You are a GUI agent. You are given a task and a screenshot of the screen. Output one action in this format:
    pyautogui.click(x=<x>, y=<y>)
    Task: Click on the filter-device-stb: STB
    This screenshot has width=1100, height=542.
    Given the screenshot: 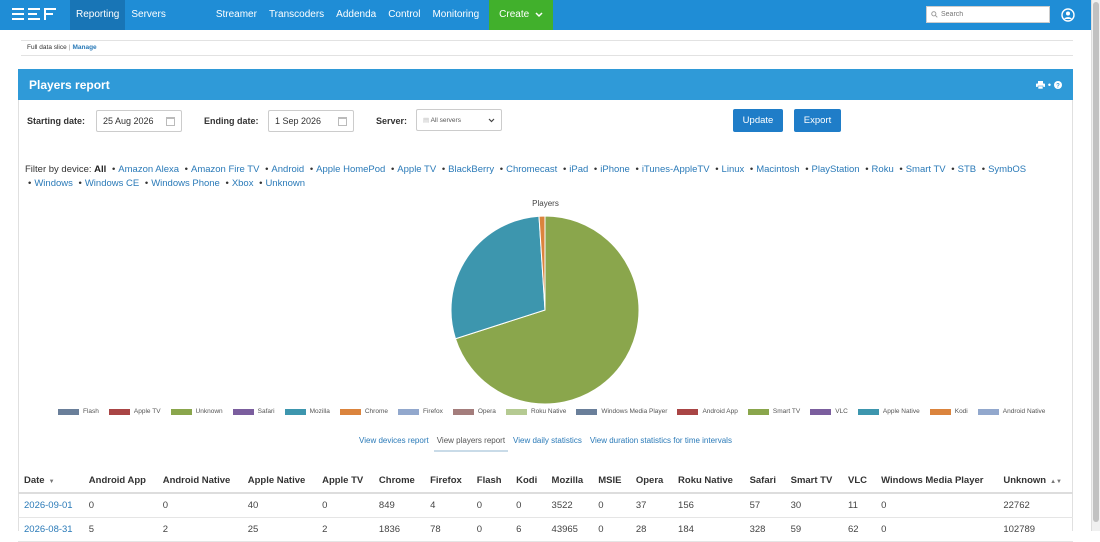 What is the action you would take?
    pyautogui.click(x=967, y=169)
    